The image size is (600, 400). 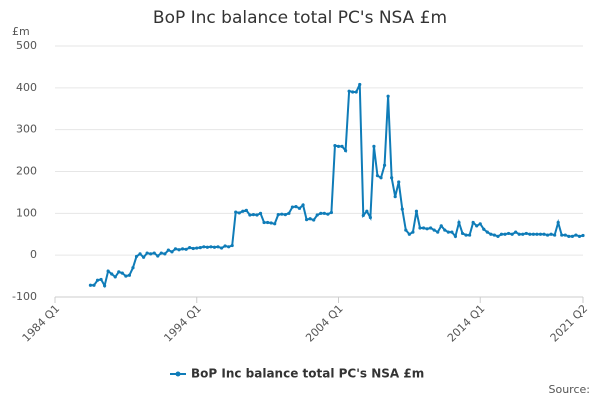 I want to click on legend-marker, so click(x=178, y=374).